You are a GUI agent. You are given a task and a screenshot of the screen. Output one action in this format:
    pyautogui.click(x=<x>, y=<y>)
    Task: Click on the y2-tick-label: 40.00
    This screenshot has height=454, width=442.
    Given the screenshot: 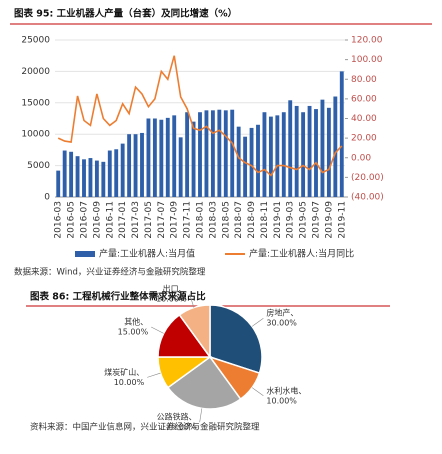 What is the action you would take?
    pyautogui.click(x=364, y=119)
    